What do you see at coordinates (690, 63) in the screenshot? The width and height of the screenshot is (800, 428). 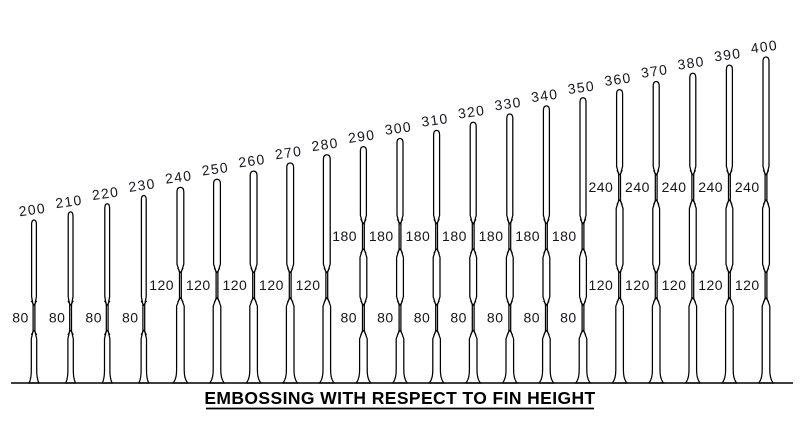 I see `fin-height-label: 380` at bounding box center [690, 63].